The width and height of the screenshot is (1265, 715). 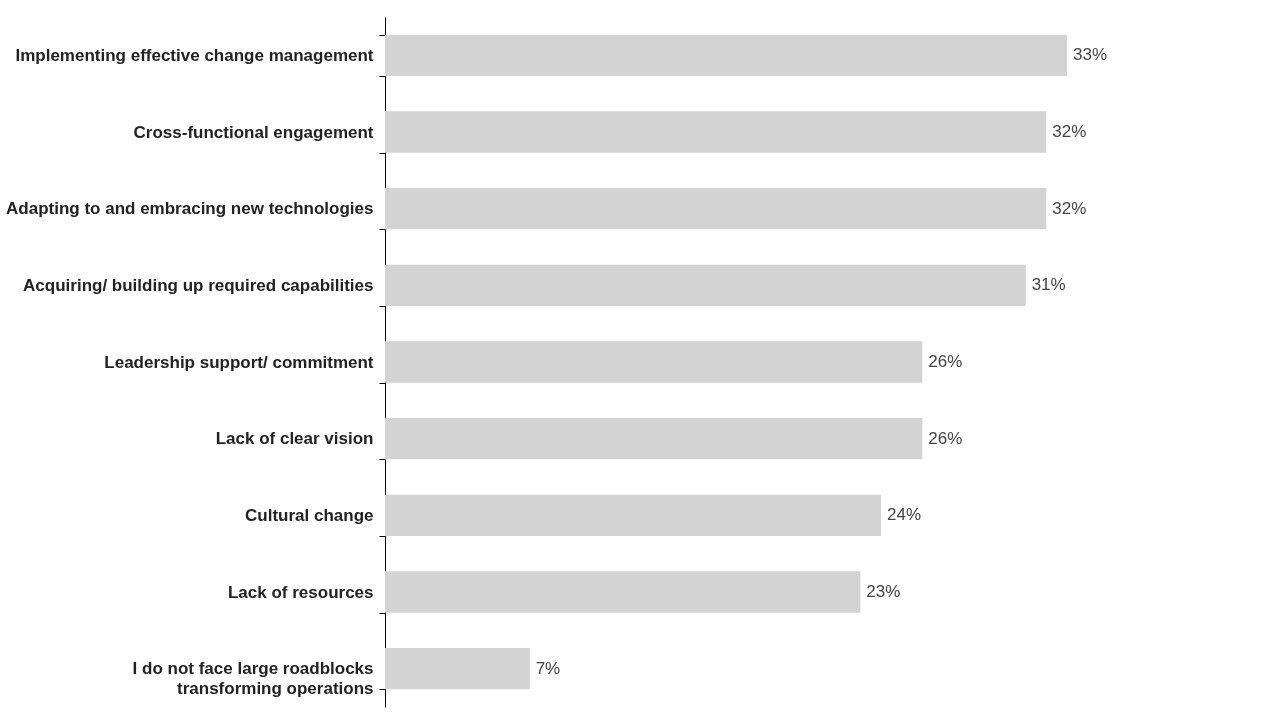 I want to click on y-tick-label: Lack of resources, so click(x=300, y=592).